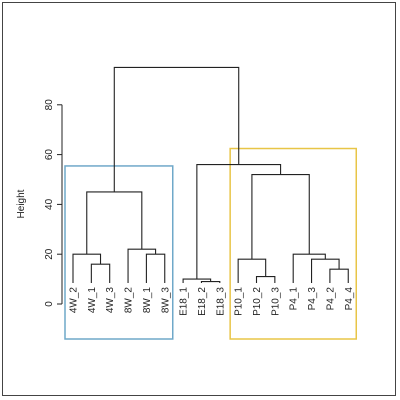  Describe the element at coordinates (74, 300) in the screenshot. I see `leaf-label: 4W_2` at that location.